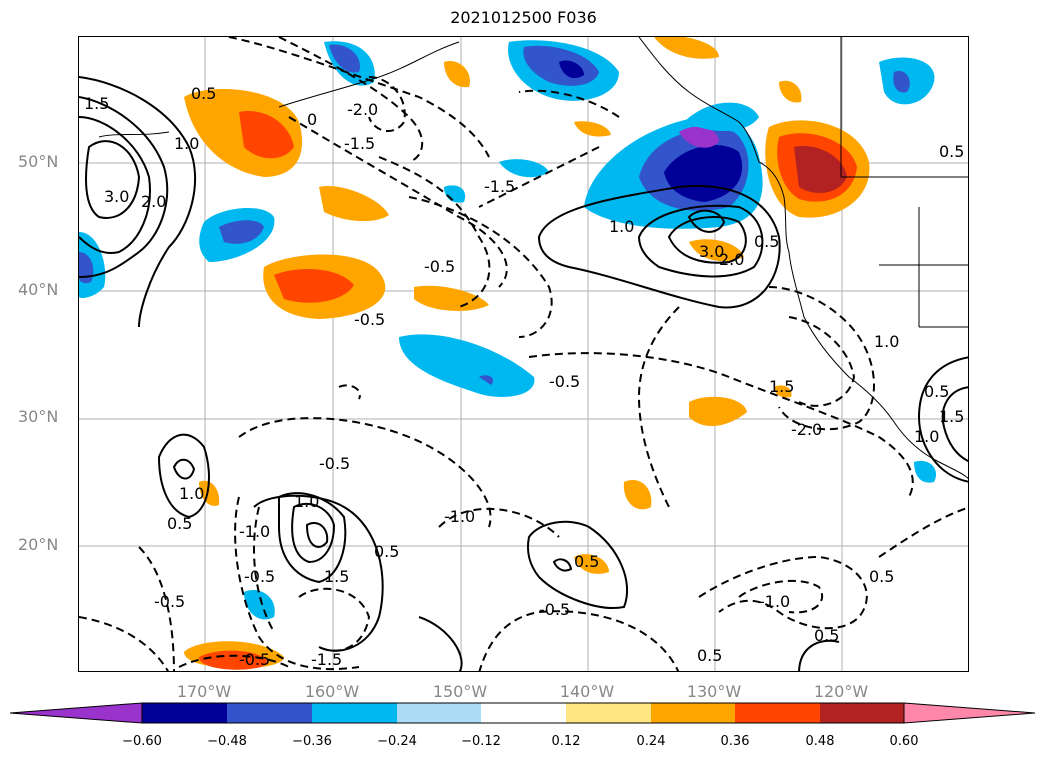  What do you see at coordinates (76, 713) in the screenshot?
I see `colorbar-low-extension` at bounding box center [76, 713].